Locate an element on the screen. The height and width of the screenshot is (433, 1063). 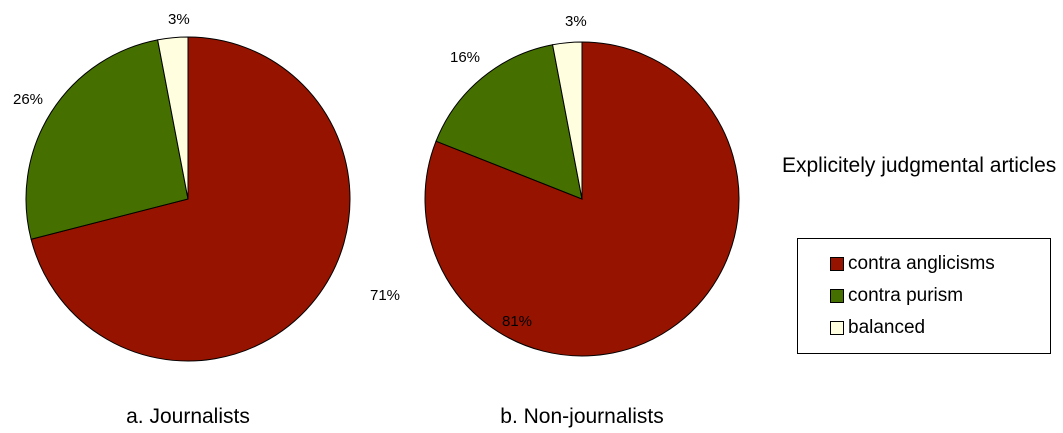
pie-caption: a. Journalists is located at coordinates (188, 416).